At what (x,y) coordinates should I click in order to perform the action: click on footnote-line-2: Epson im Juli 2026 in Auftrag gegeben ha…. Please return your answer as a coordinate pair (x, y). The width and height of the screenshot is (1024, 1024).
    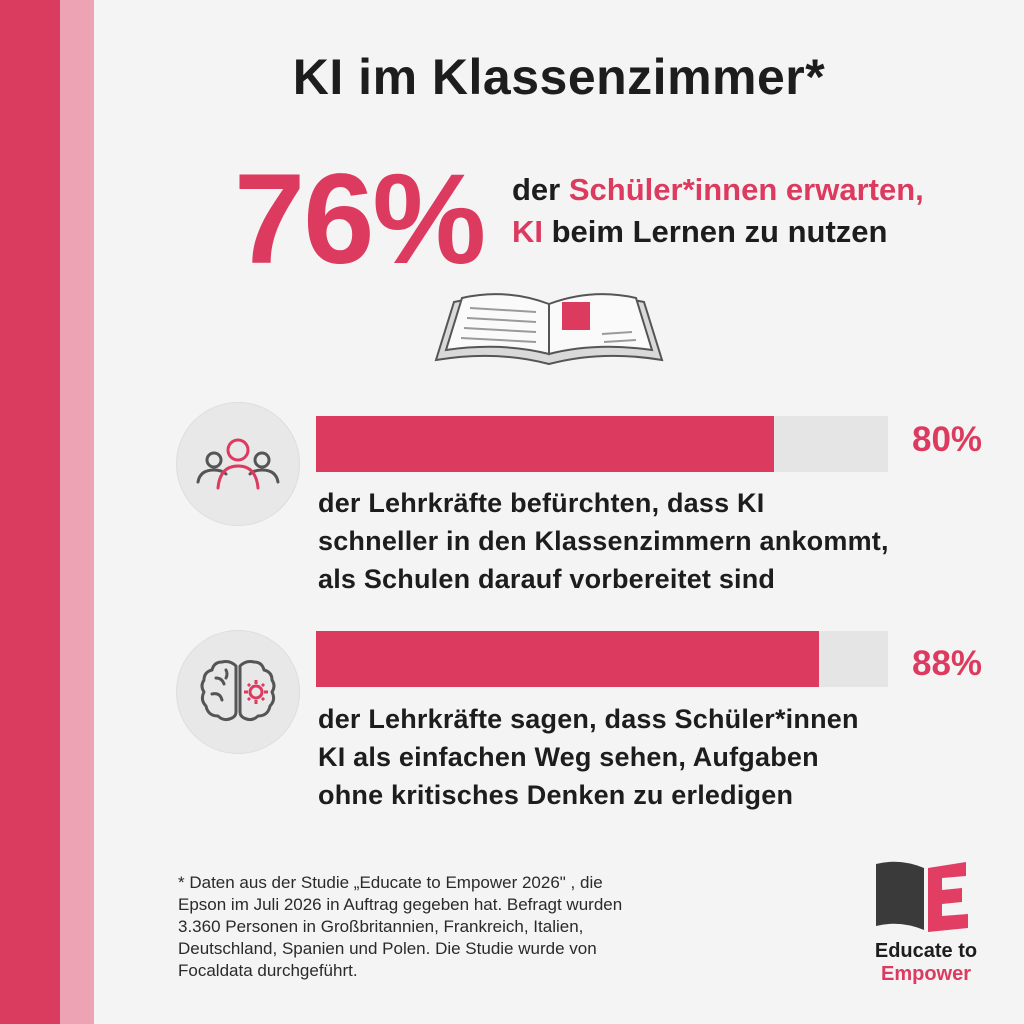
    Looking at the image, I should click on (400, 904).